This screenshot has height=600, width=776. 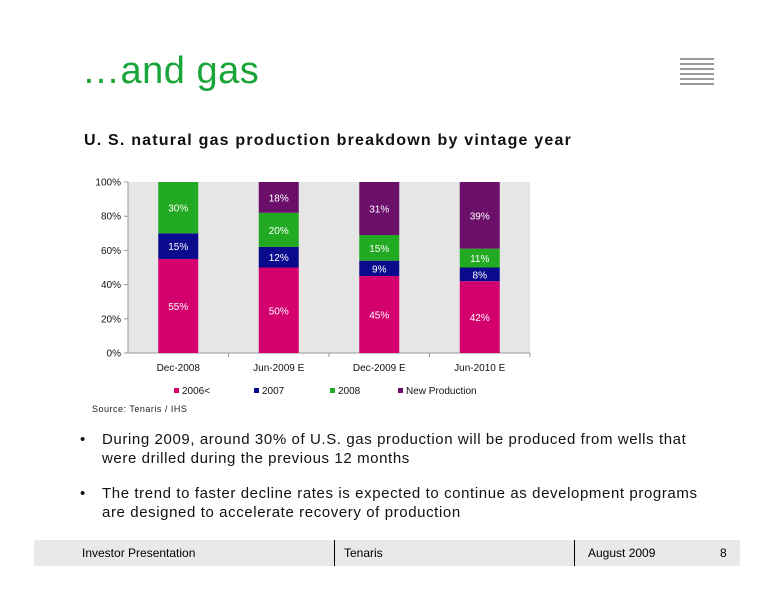 What do you see at coordinates (697, 73) in the screenshot?
I see `logo-lines-icon` at bounding box center [697, 73].